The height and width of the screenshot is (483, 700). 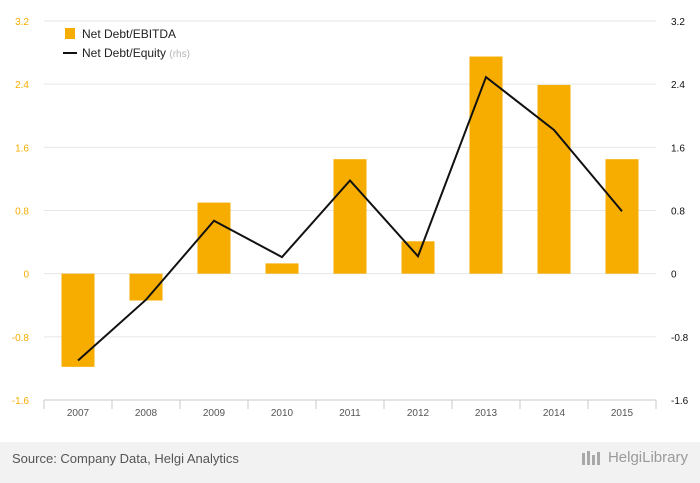 I want to click on y-right-tick-label: -1.6, so click(x=680, y=401).